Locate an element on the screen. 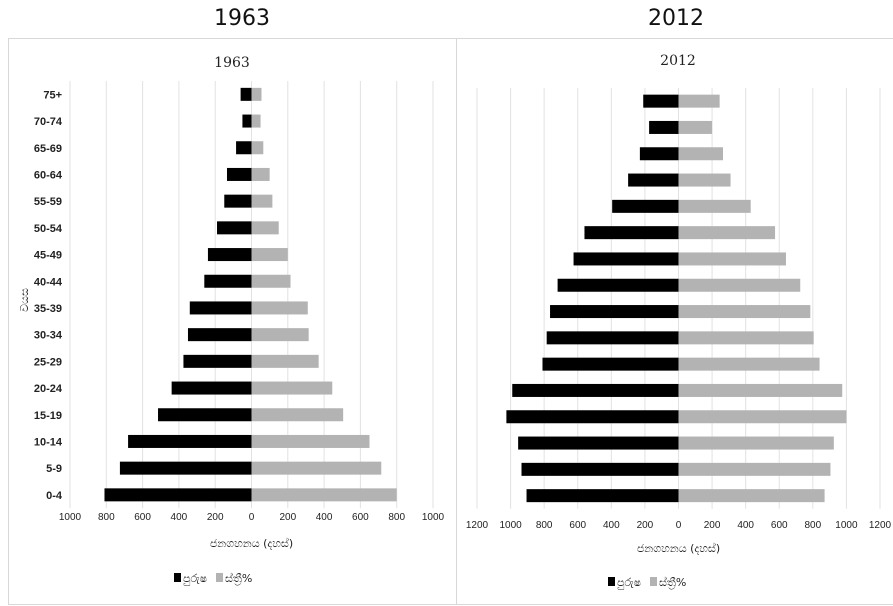 This screenshot has height=606, width=893. bar-female-75+ is located at coordinates (699, 101).